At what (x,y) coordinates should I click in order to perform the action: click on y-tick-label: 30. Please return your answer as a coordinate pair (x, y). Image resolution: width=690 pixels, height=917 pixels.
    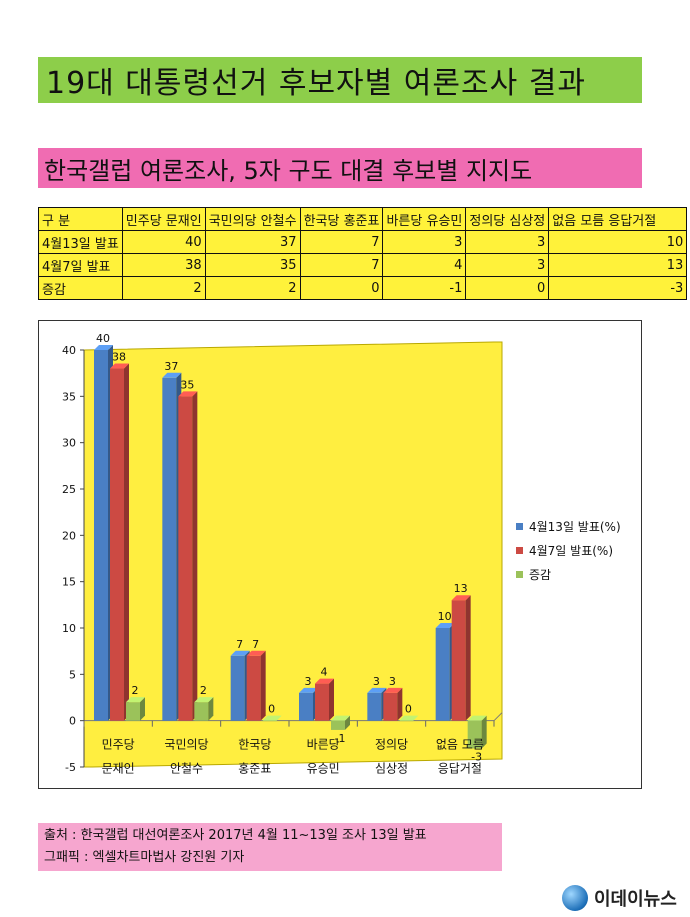
    Looking at the image, I should click on (69, 443).